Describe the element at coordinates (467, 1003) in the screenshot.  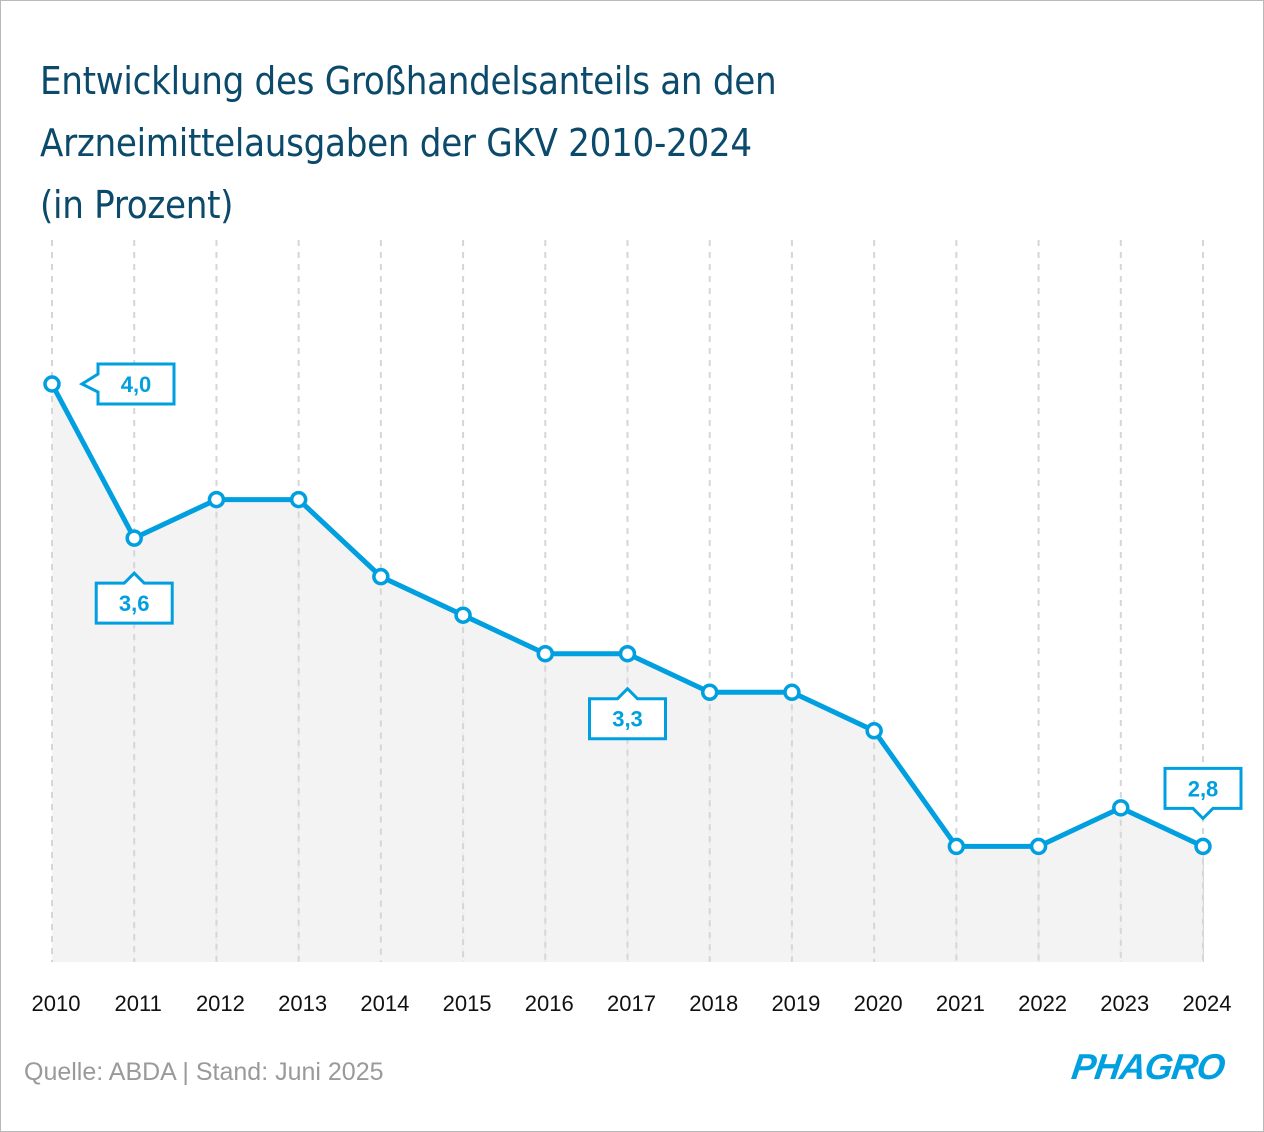
I see `x-tick-label-2015: 2015` at that location.